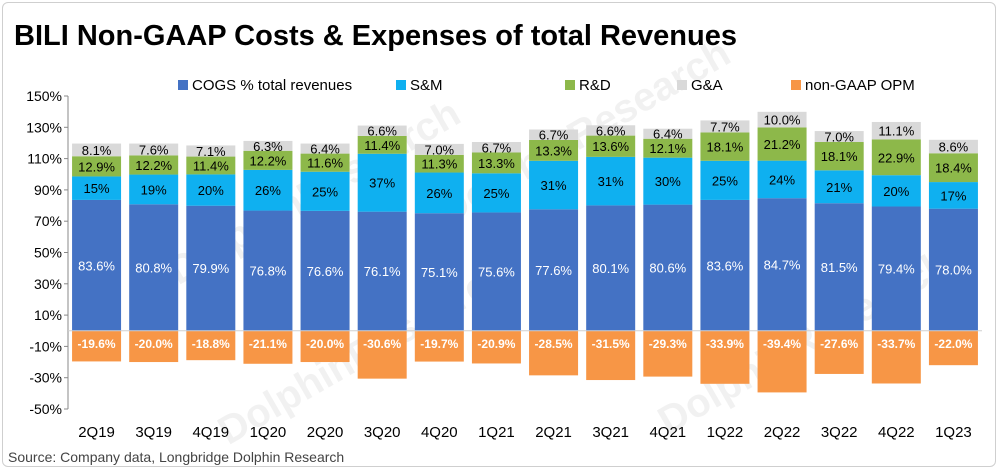 This screenshot has height=471, width=1000. What do you see at coordinates (268, 190) in the screenshot?
I see `data-label: 26%` at bounding box center [268, 190].